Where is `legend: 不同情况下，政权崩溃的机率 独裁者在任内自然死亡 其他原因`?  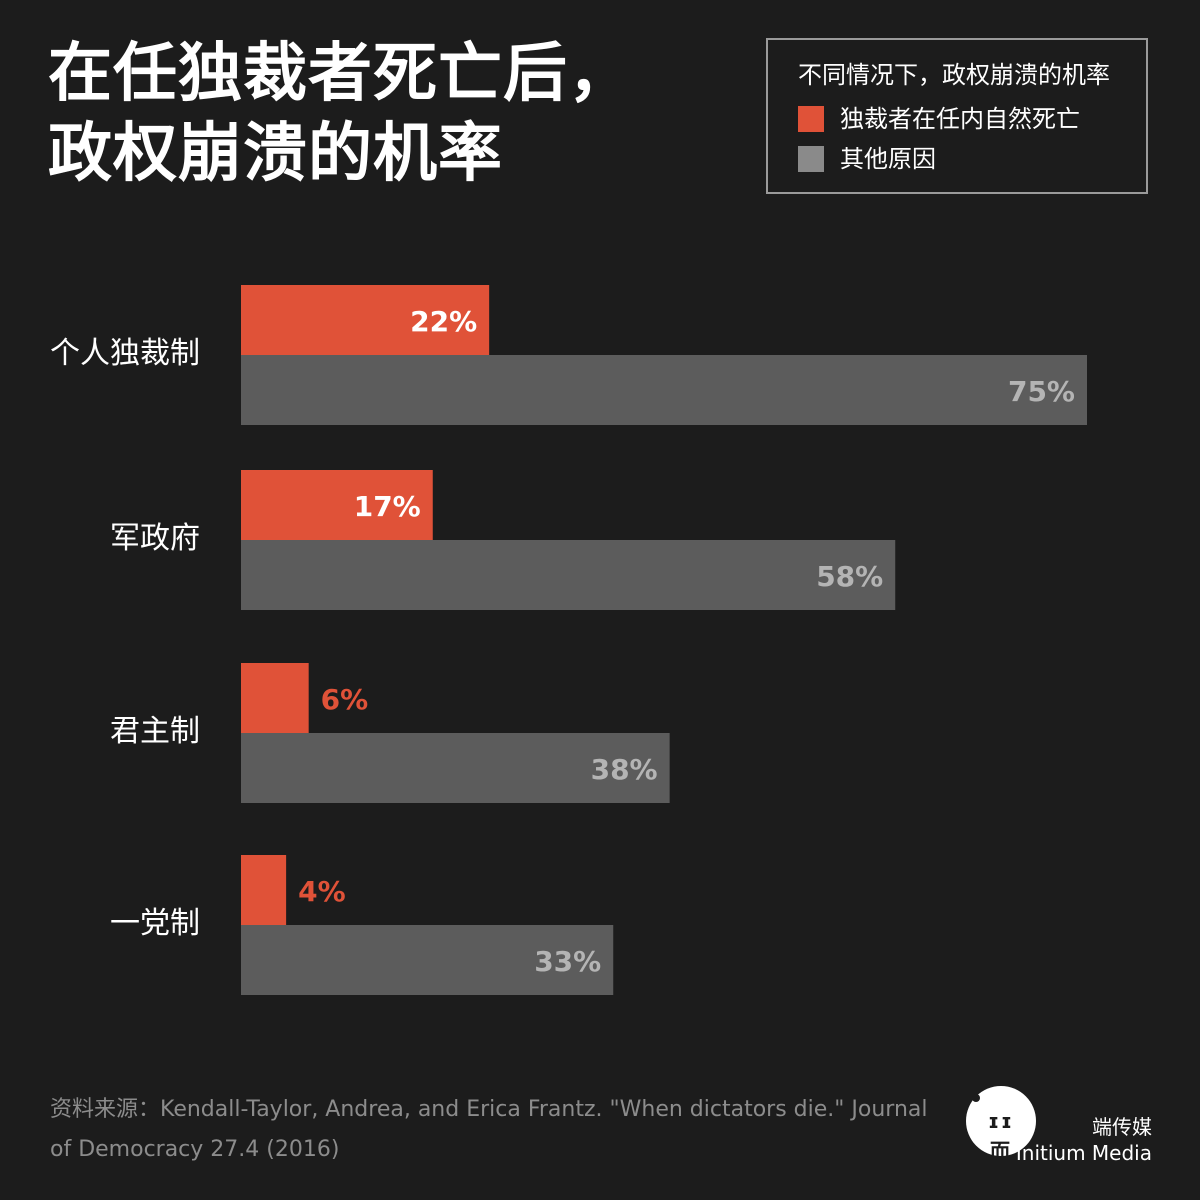 legend: 不同情况下，政权崩溃的机率 独裁者在任内自然死亡 其他原因 is located at coordinates (957, 116).